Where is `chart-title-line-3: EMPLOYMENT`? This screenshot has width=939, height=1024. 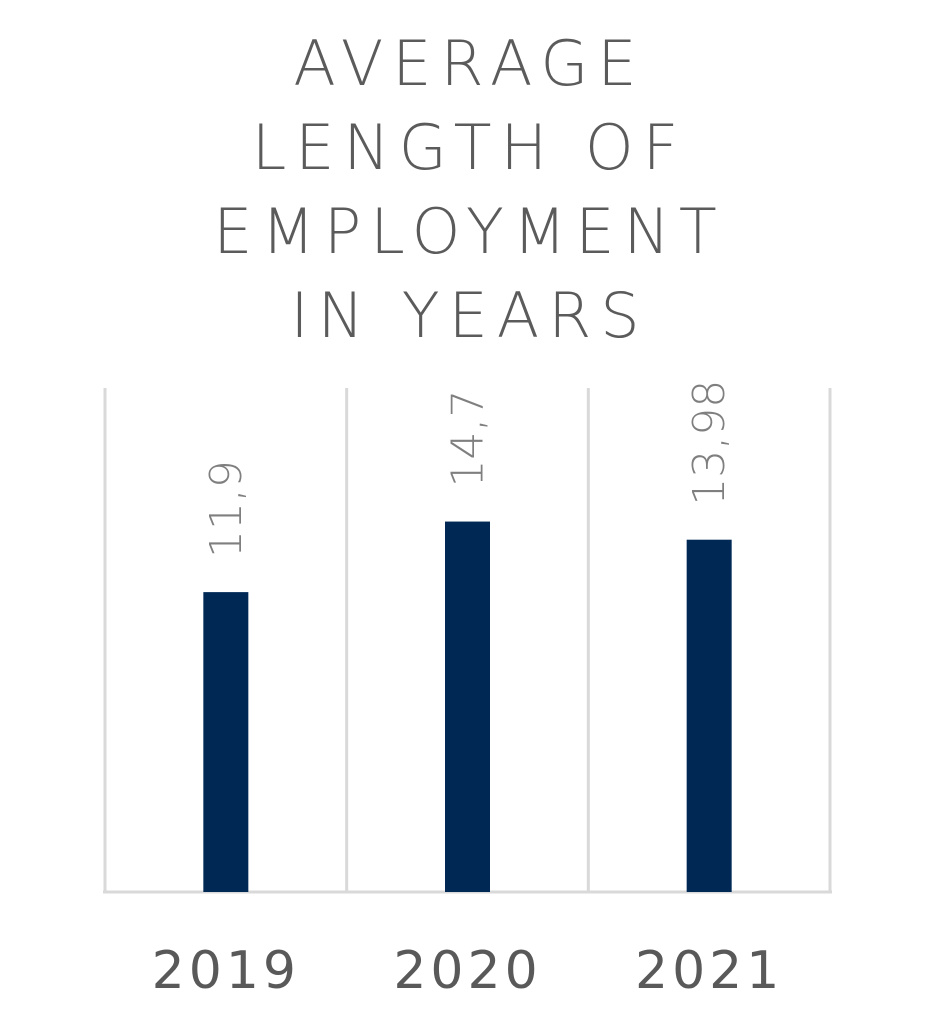
chart-title-line-3: EMPLOYMENT is located at coordinates (469, 231).